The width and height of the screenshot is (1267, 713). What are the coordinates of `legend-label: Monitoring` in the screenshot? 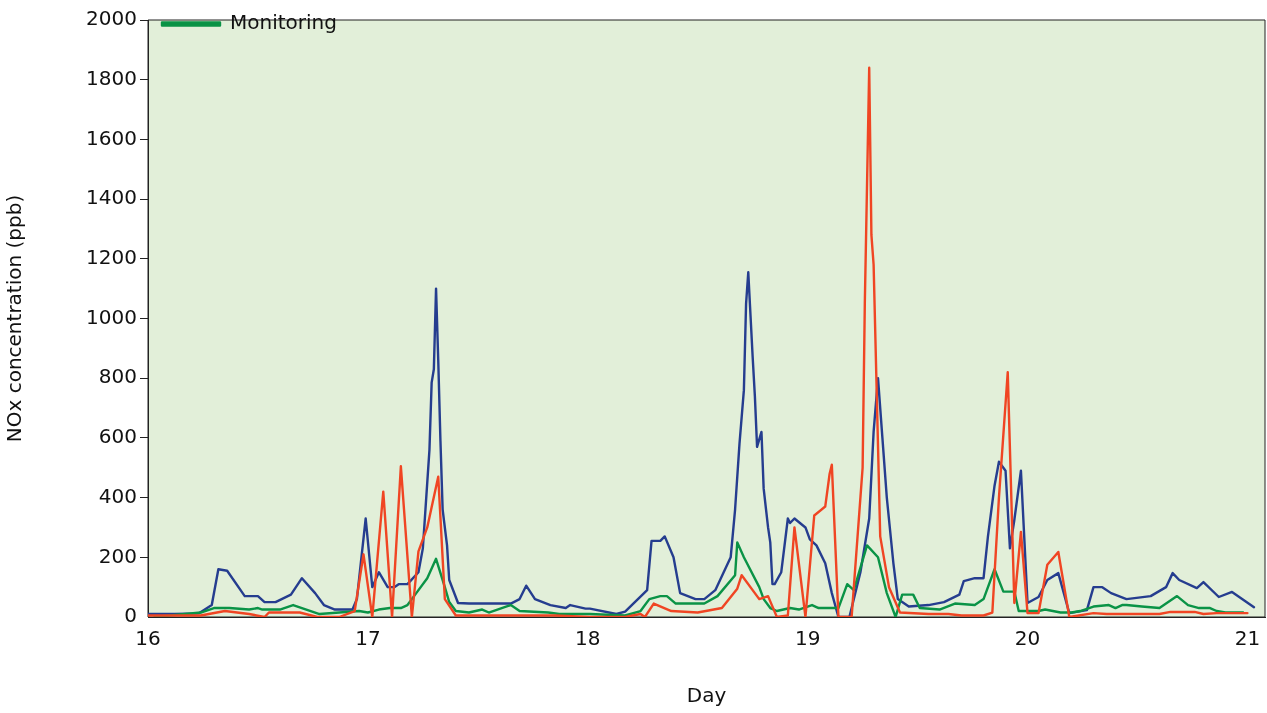 It's located at (283, 22).